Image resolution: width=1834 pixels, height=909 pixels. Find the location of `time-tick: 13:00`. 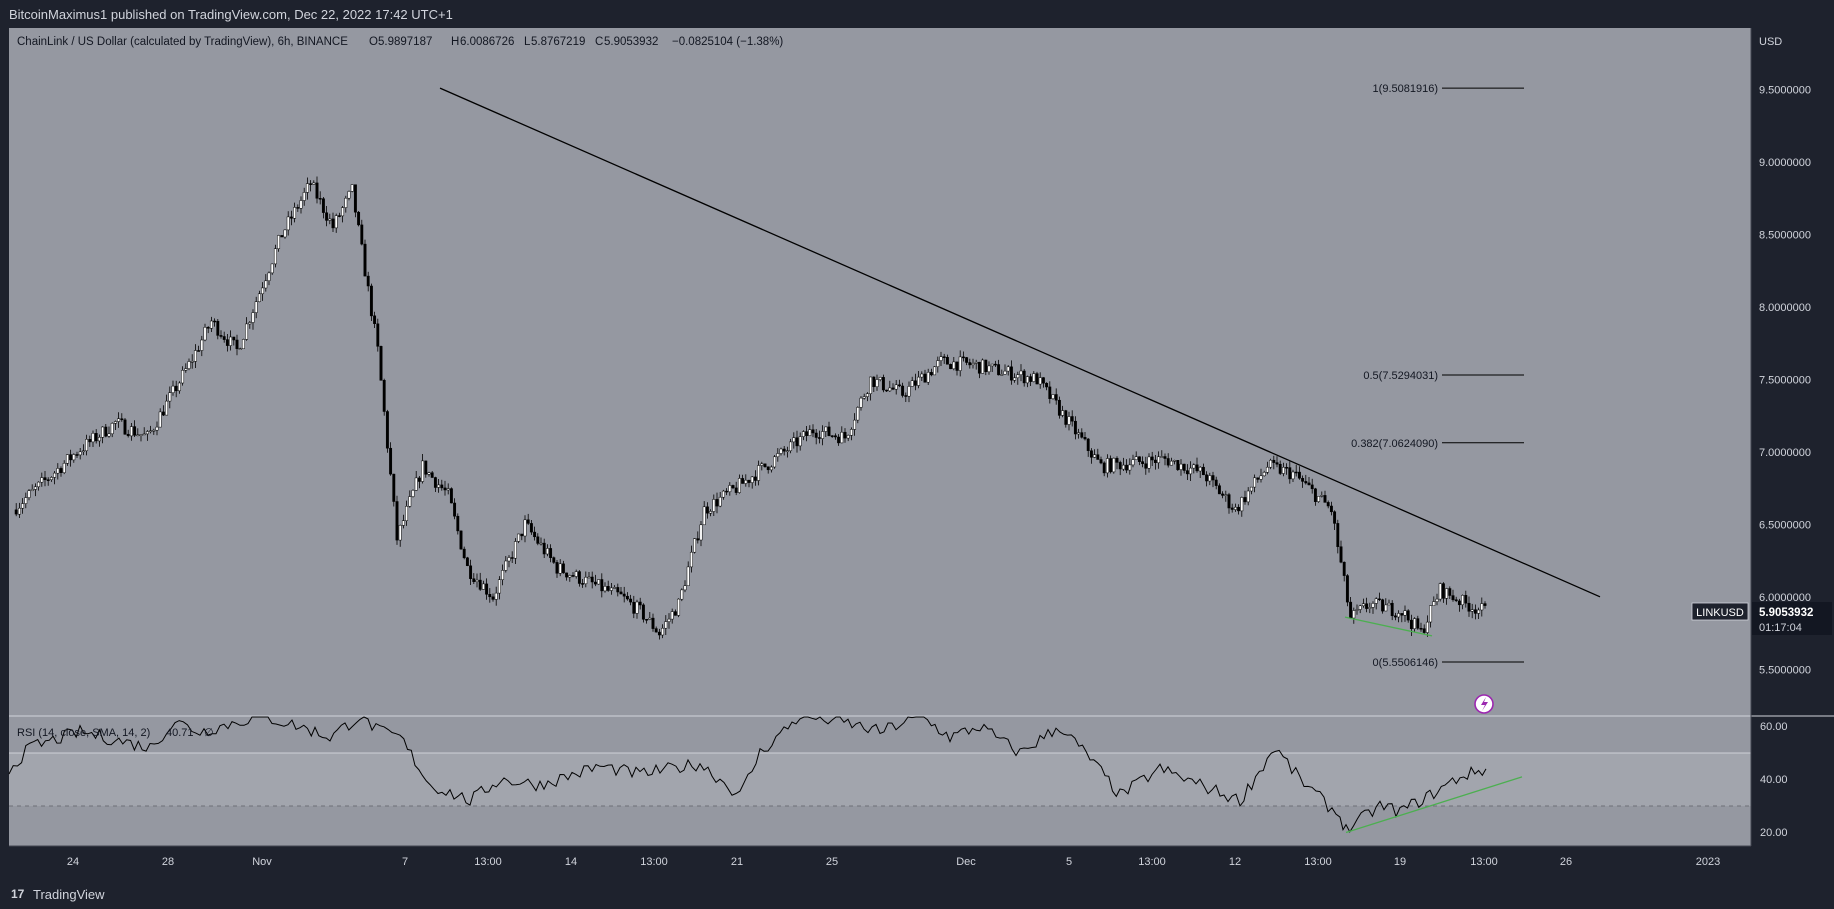

time-tick: 13:00 is located at coordinates (1318, 862).